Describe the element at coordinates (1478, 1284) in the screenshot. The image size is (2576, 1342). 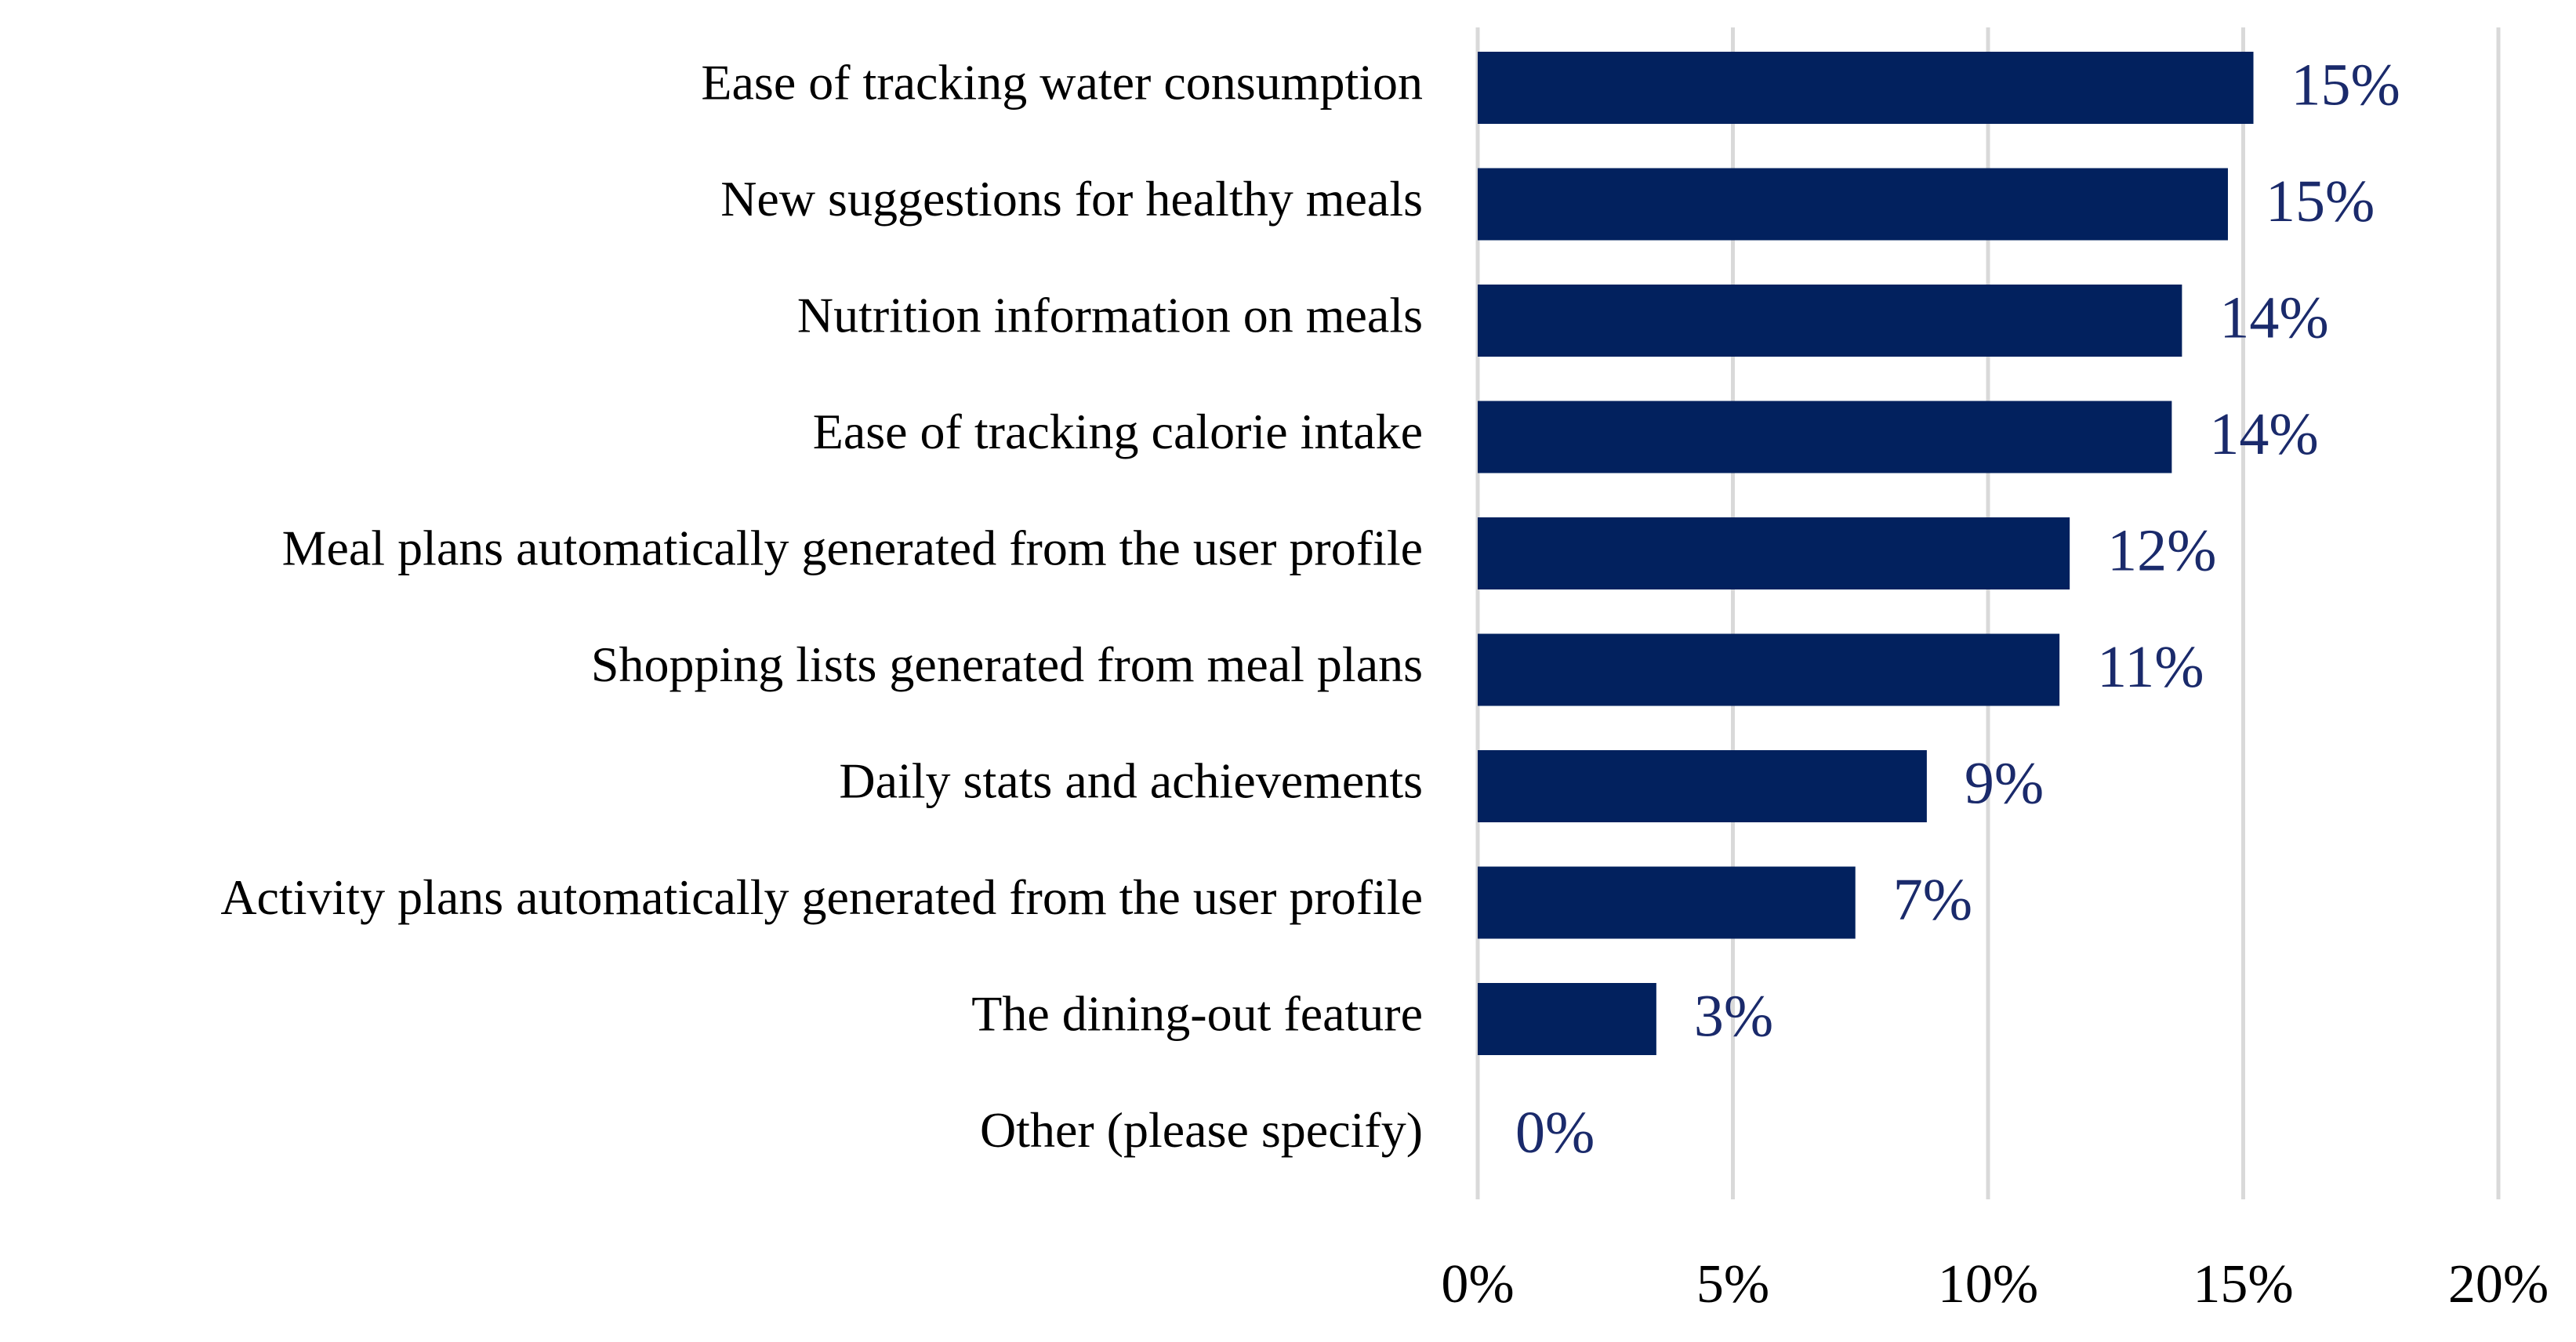
I see `x-tick-label: 0%` at that location.